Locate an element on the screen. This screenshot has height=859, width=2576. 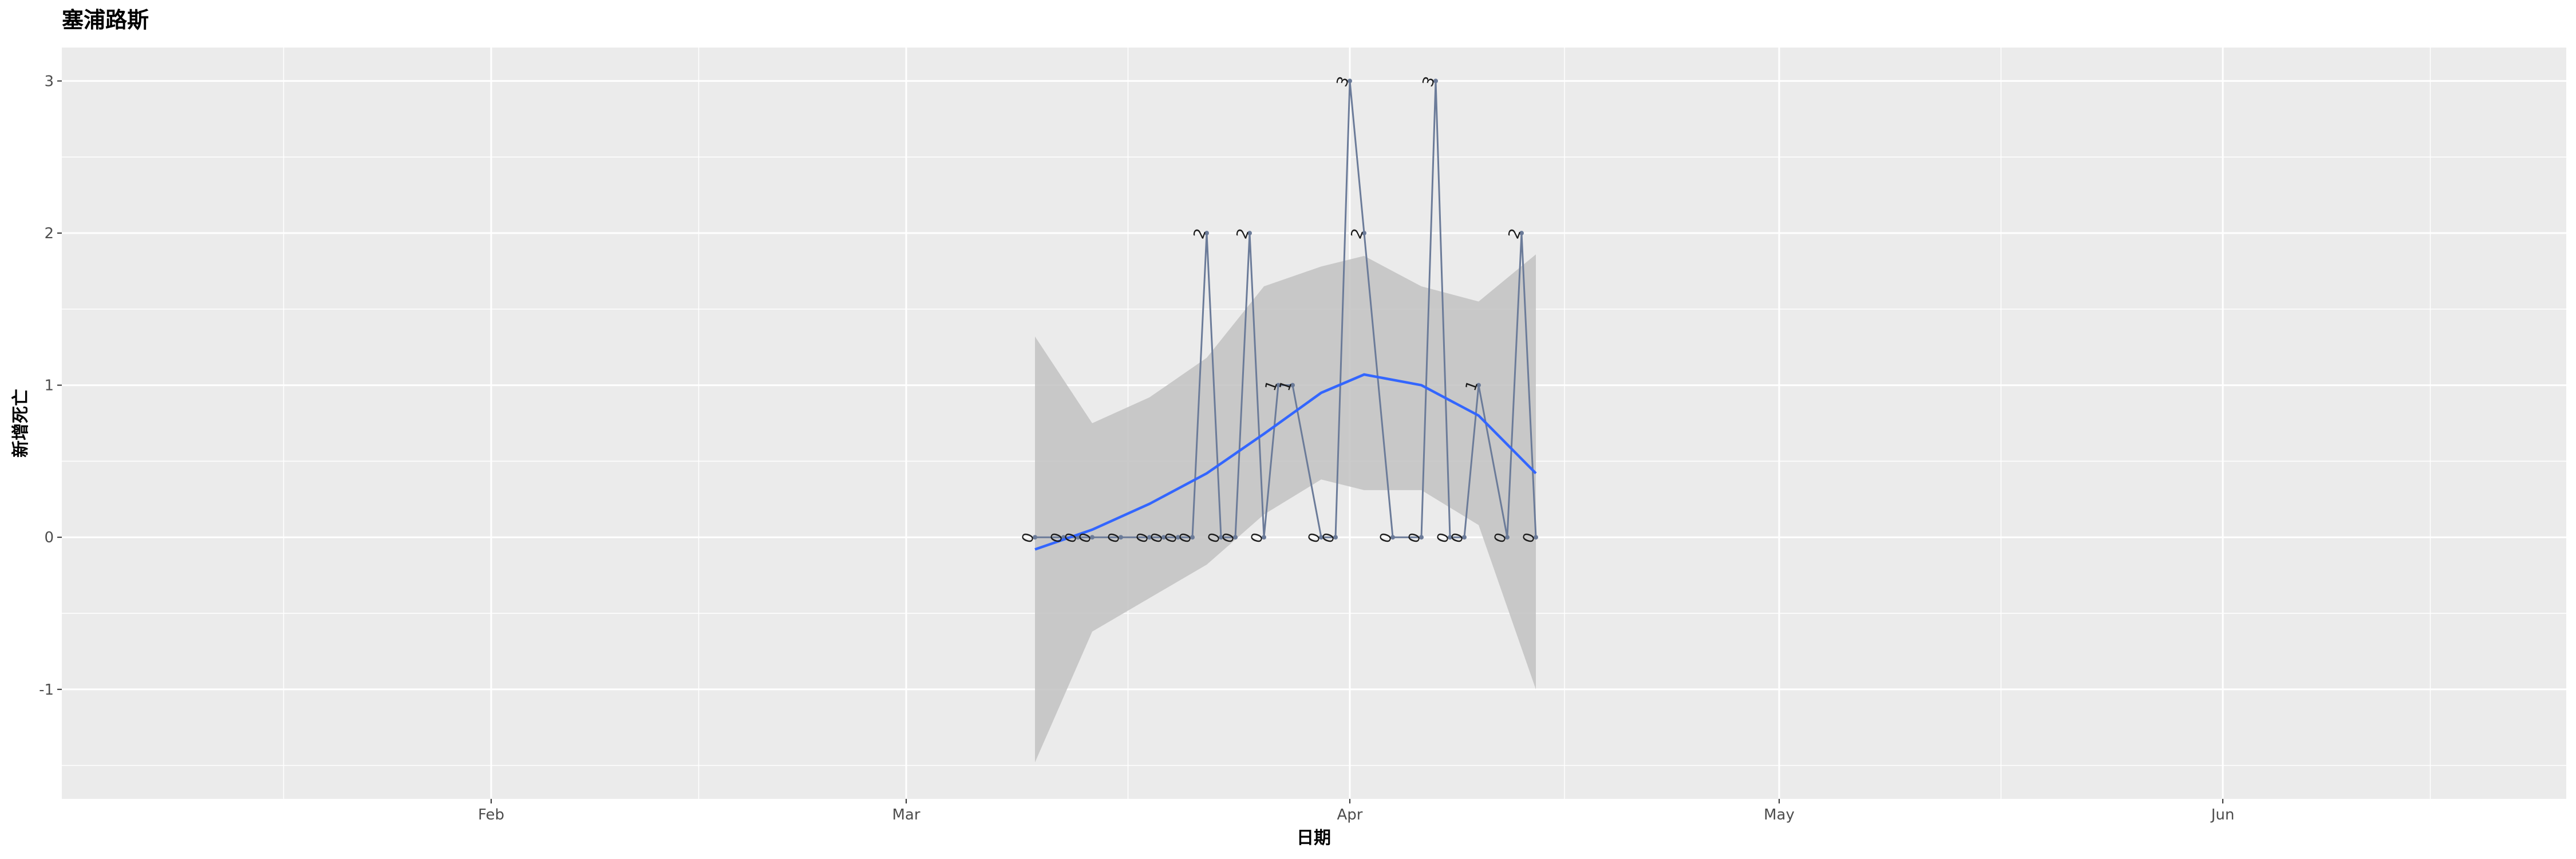
y-tick-label: -1 is located at coordinates (46, 690).